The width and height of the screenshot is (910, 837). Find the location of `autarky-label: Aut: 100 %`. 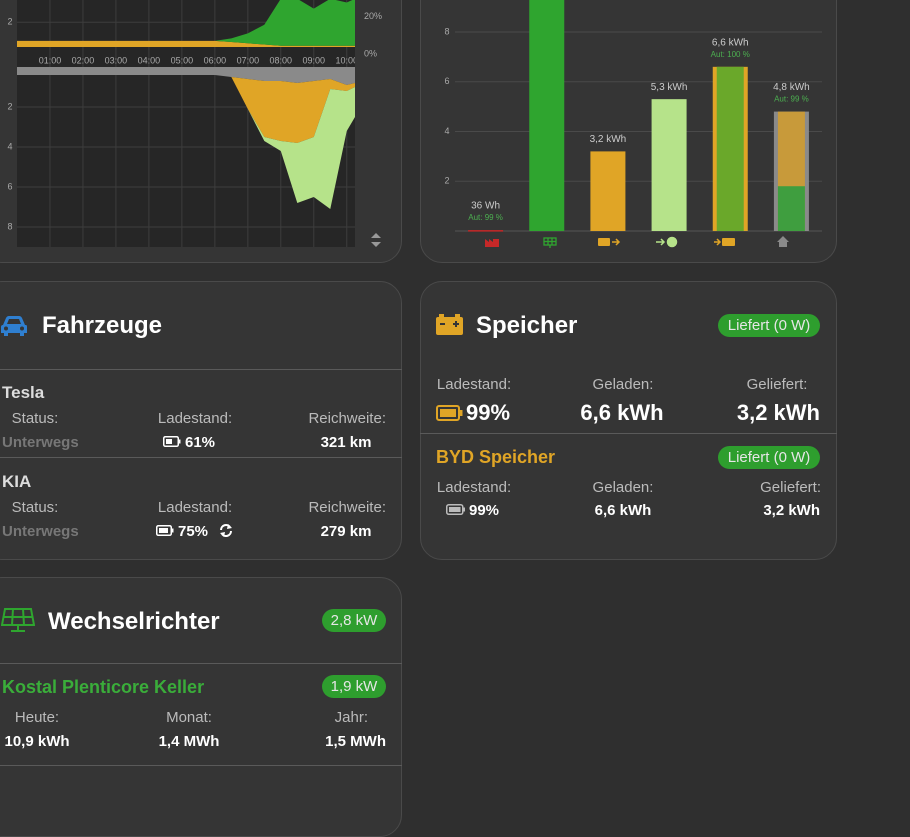

autarky-label: Aut: 100 % is located at coordinates (730, 54).